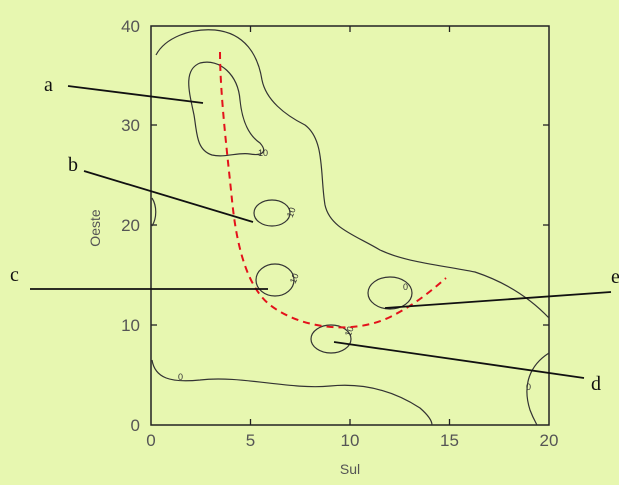 This screenshot has width=619, height=485. What do you see at coordinates (272, 213) in the screenshot?
I see `contour-blob-b` at bounding box center [272, 213].